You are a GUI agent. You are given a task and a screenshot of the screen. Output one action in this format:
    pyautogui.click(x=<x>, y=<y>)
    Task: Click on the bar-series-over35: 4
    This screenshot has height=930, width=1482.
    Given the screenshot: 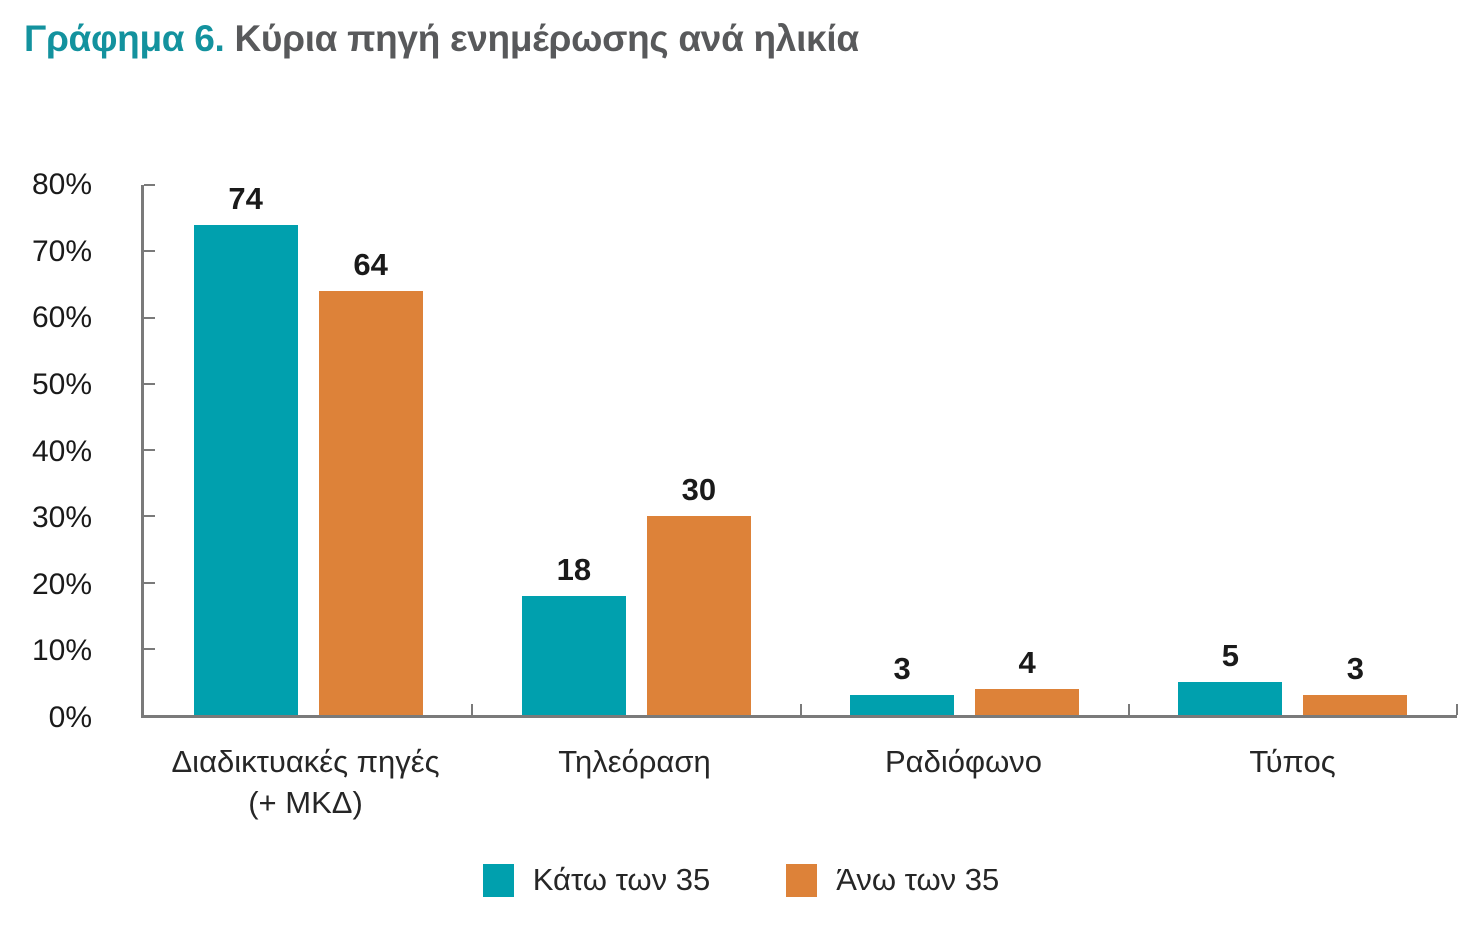 What is the action you would take?
    pyautogui.click(x=1027, y=680)
    